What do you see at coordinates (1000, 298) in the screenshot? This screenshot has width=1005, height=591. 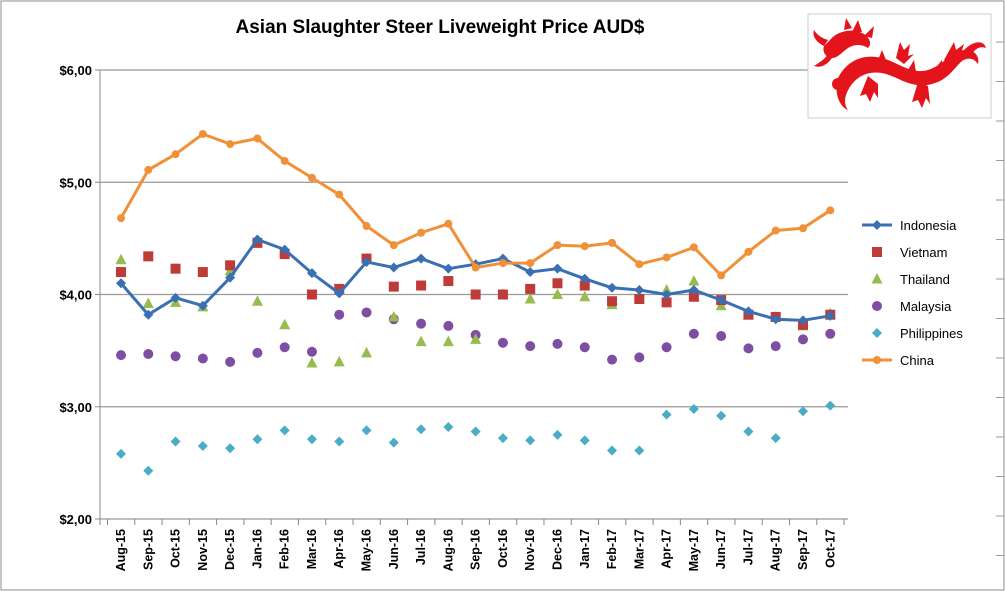 I see `right-edge-ticks` at bounding box center [1000, 298].